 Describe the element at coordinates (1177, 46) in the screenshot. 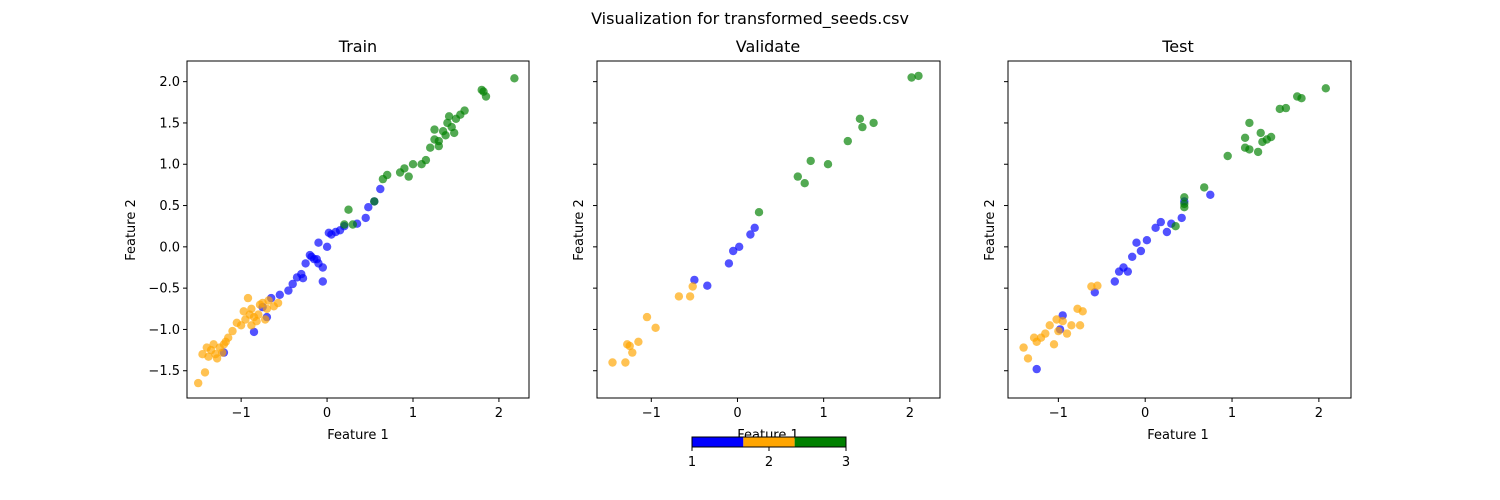

I see `subplot-title-test: Test` at that location.